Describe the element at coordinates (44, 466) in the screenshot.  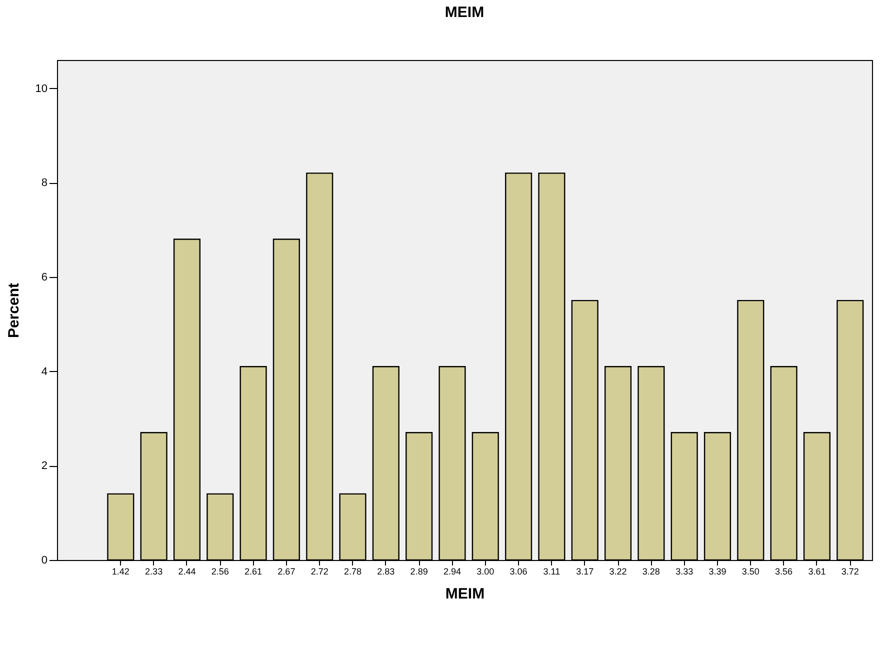
I see `y-tick-label: 2` at that location.